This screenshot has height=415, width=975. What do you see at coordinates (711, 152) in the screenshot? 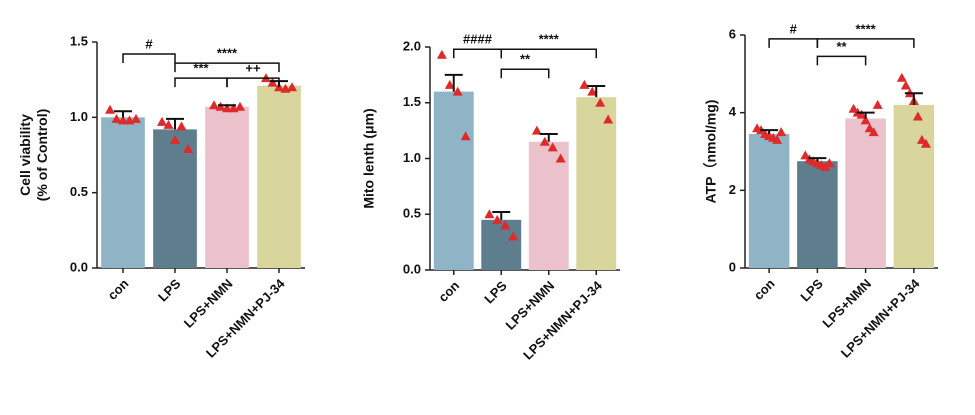
I see `y-axis-label: ATP（nmol/mg)` at bounding box center [711, 152].